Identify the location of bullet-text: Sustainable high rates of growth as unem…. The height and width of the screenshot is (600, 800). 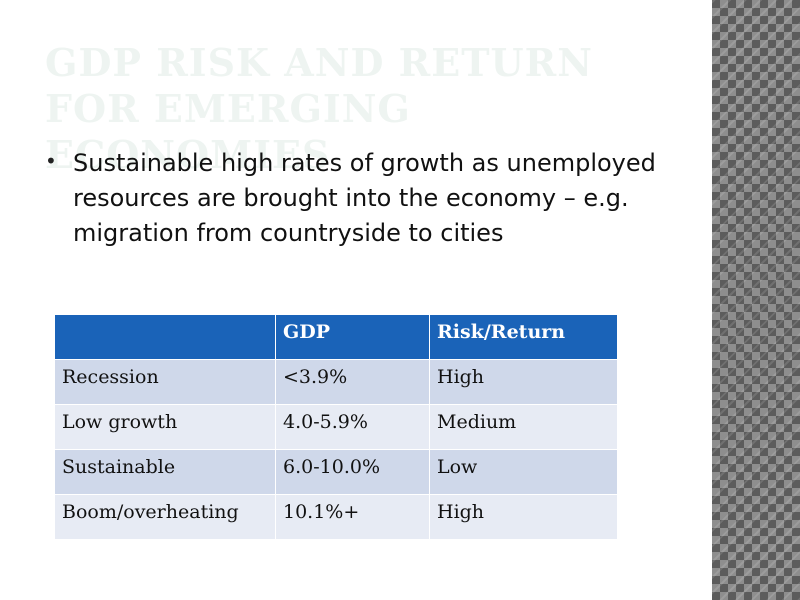
(364, 198).